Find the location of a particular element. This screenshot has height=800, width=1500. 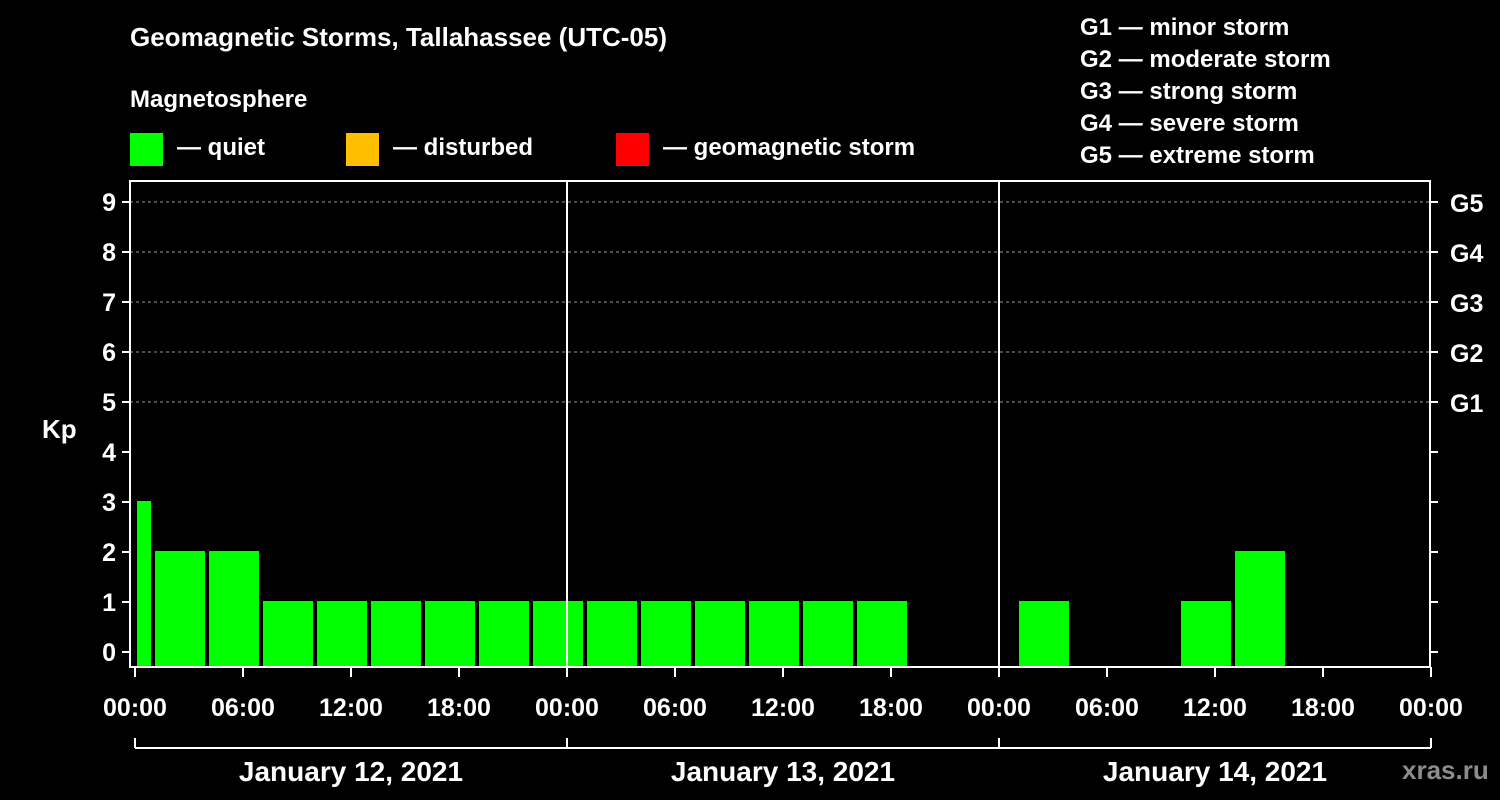

y-tick-label-6: 6 is located at coordinates (109, 353).